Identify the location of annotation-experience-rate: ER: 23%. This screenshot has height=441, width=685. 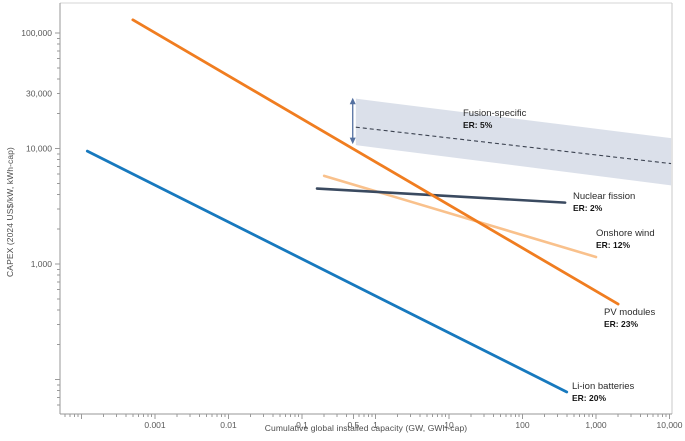
(621, 323).